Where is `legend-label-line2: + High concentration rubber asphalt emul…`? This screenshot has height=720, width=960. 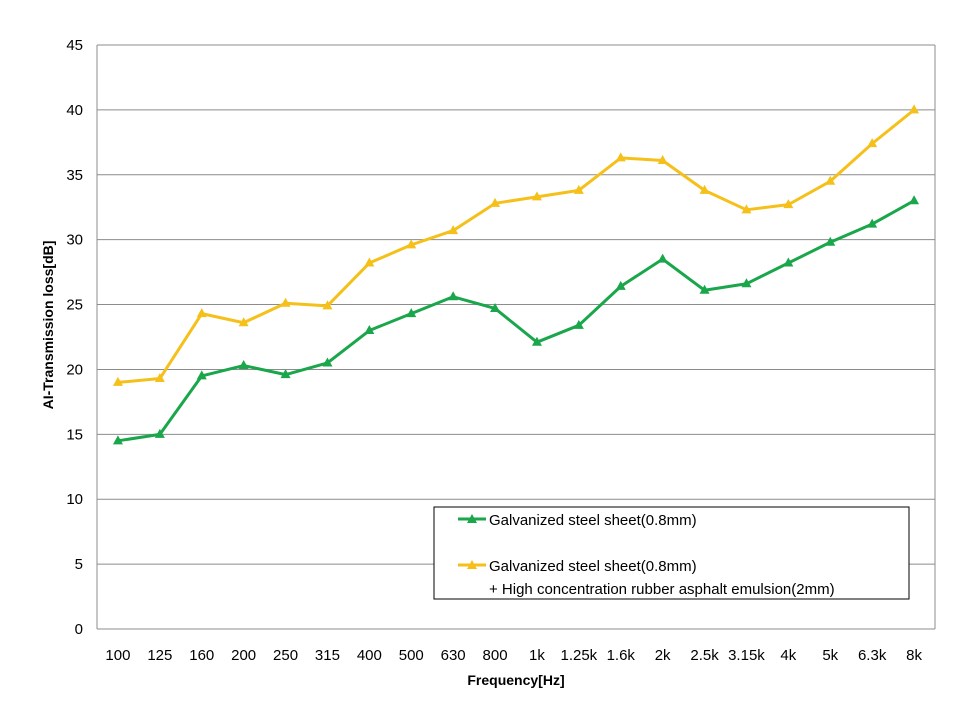 legend-label-line2: + High concentration rubber asphalt emul… is located at coordinates (662, 589).